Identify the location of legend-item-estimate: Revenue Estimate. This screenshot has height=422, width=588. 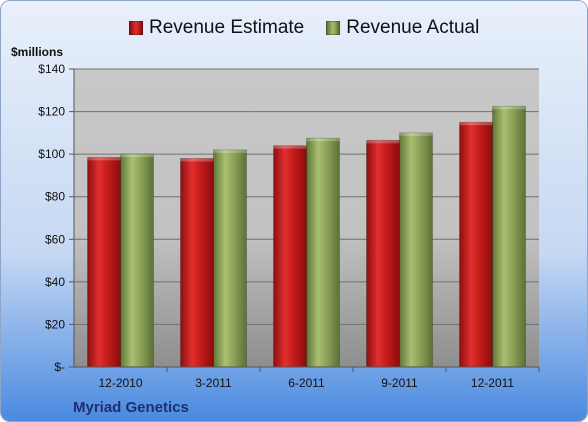
(216, 28).